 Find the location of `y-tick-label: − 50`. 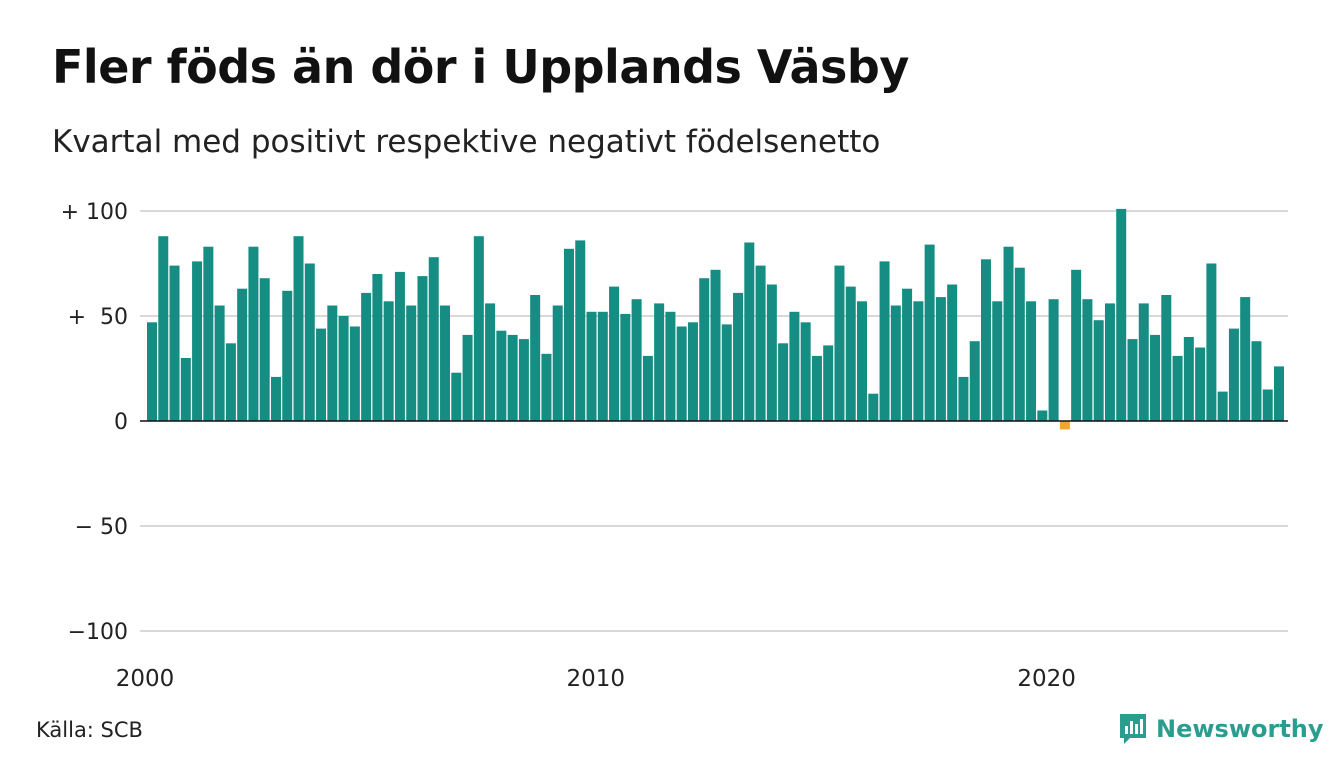

y-tick-label: − 50 is located at coordinates (101, 527).